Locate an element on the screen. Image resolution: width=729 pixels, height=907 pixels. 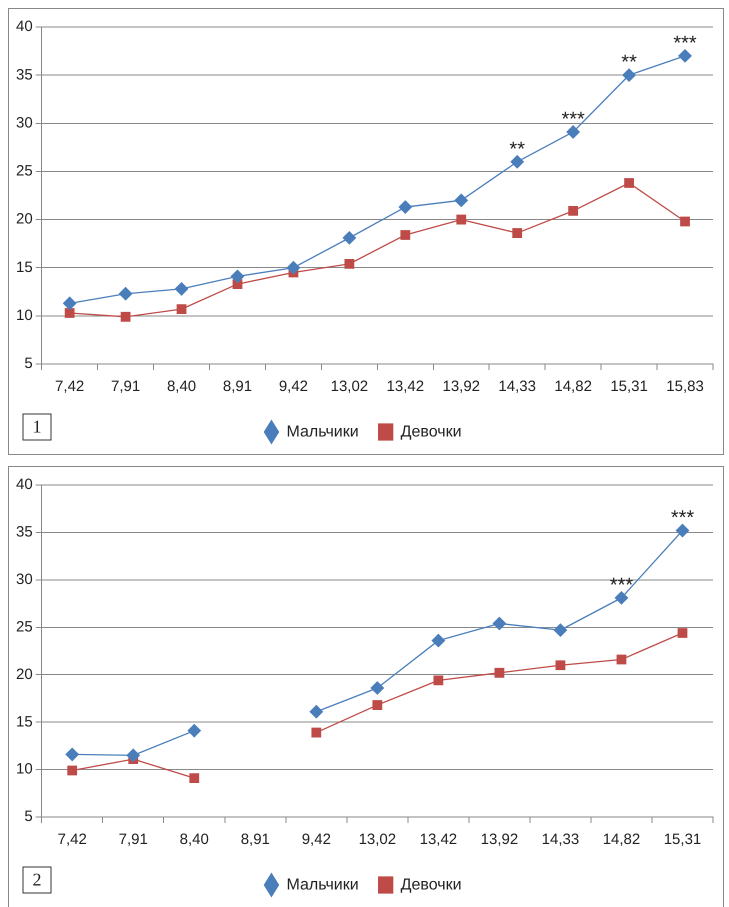
text: 1 is located at coordinates (37, 426).